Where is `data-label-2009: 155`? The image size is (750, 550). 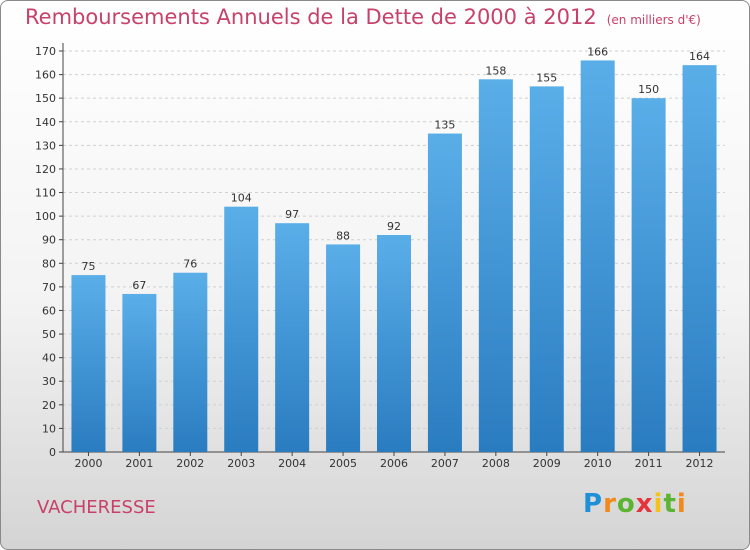 data-label-2009: 155 is located at coordinates (546, 77).